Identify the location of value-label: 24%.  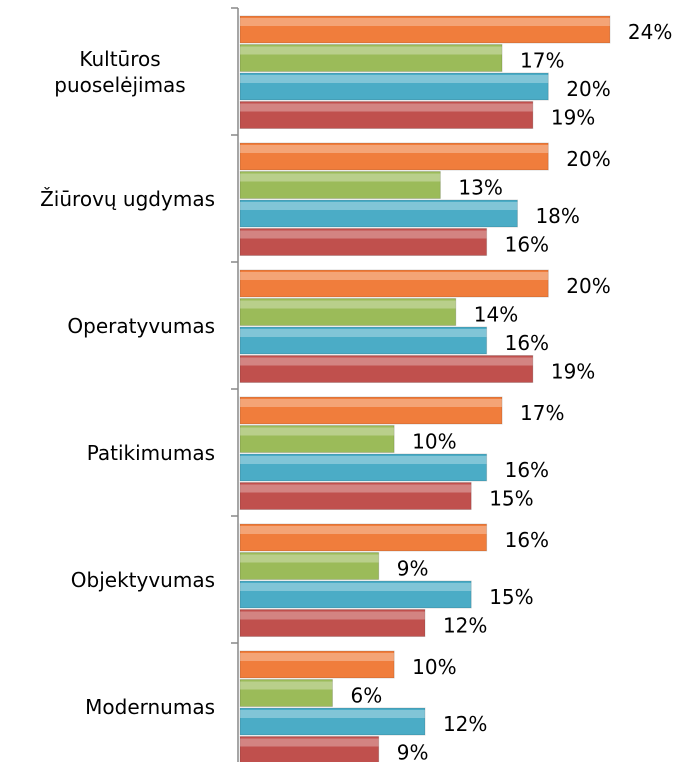
(650, 32).